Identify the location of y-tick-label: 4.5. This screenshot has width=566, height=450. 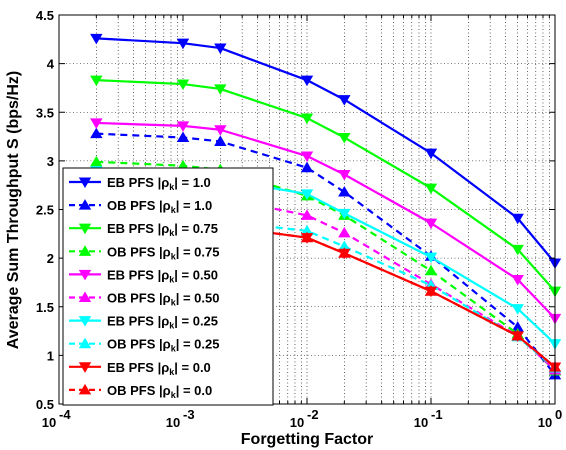
(45, 15).